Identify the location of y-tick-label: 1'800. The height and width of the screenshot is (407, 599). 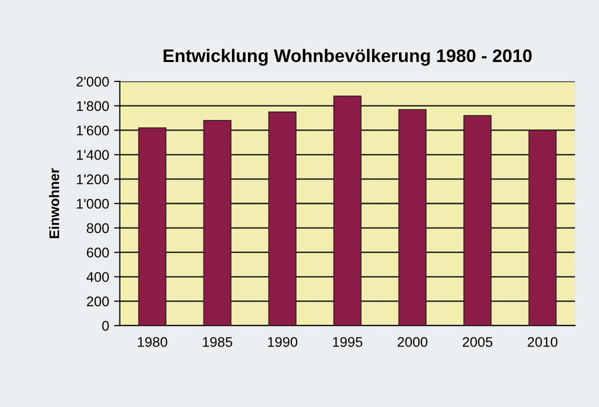
(92, 106).